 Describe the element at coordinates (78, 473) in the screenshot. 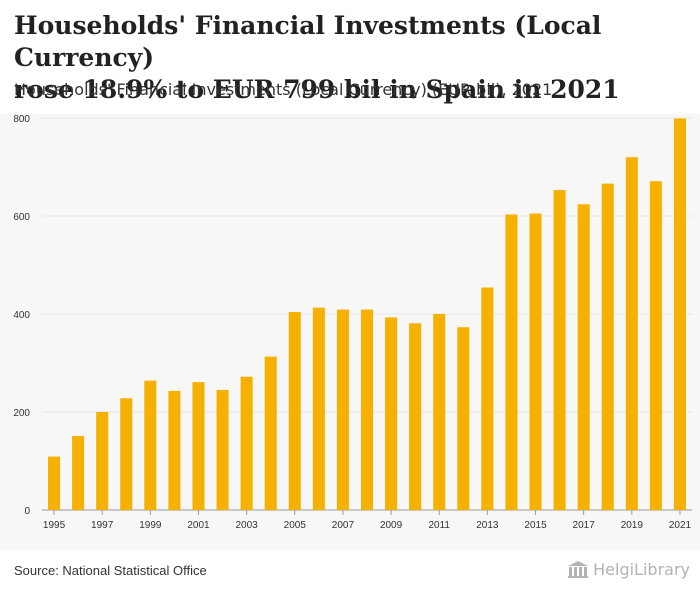

I see `bar-1996` at that location.